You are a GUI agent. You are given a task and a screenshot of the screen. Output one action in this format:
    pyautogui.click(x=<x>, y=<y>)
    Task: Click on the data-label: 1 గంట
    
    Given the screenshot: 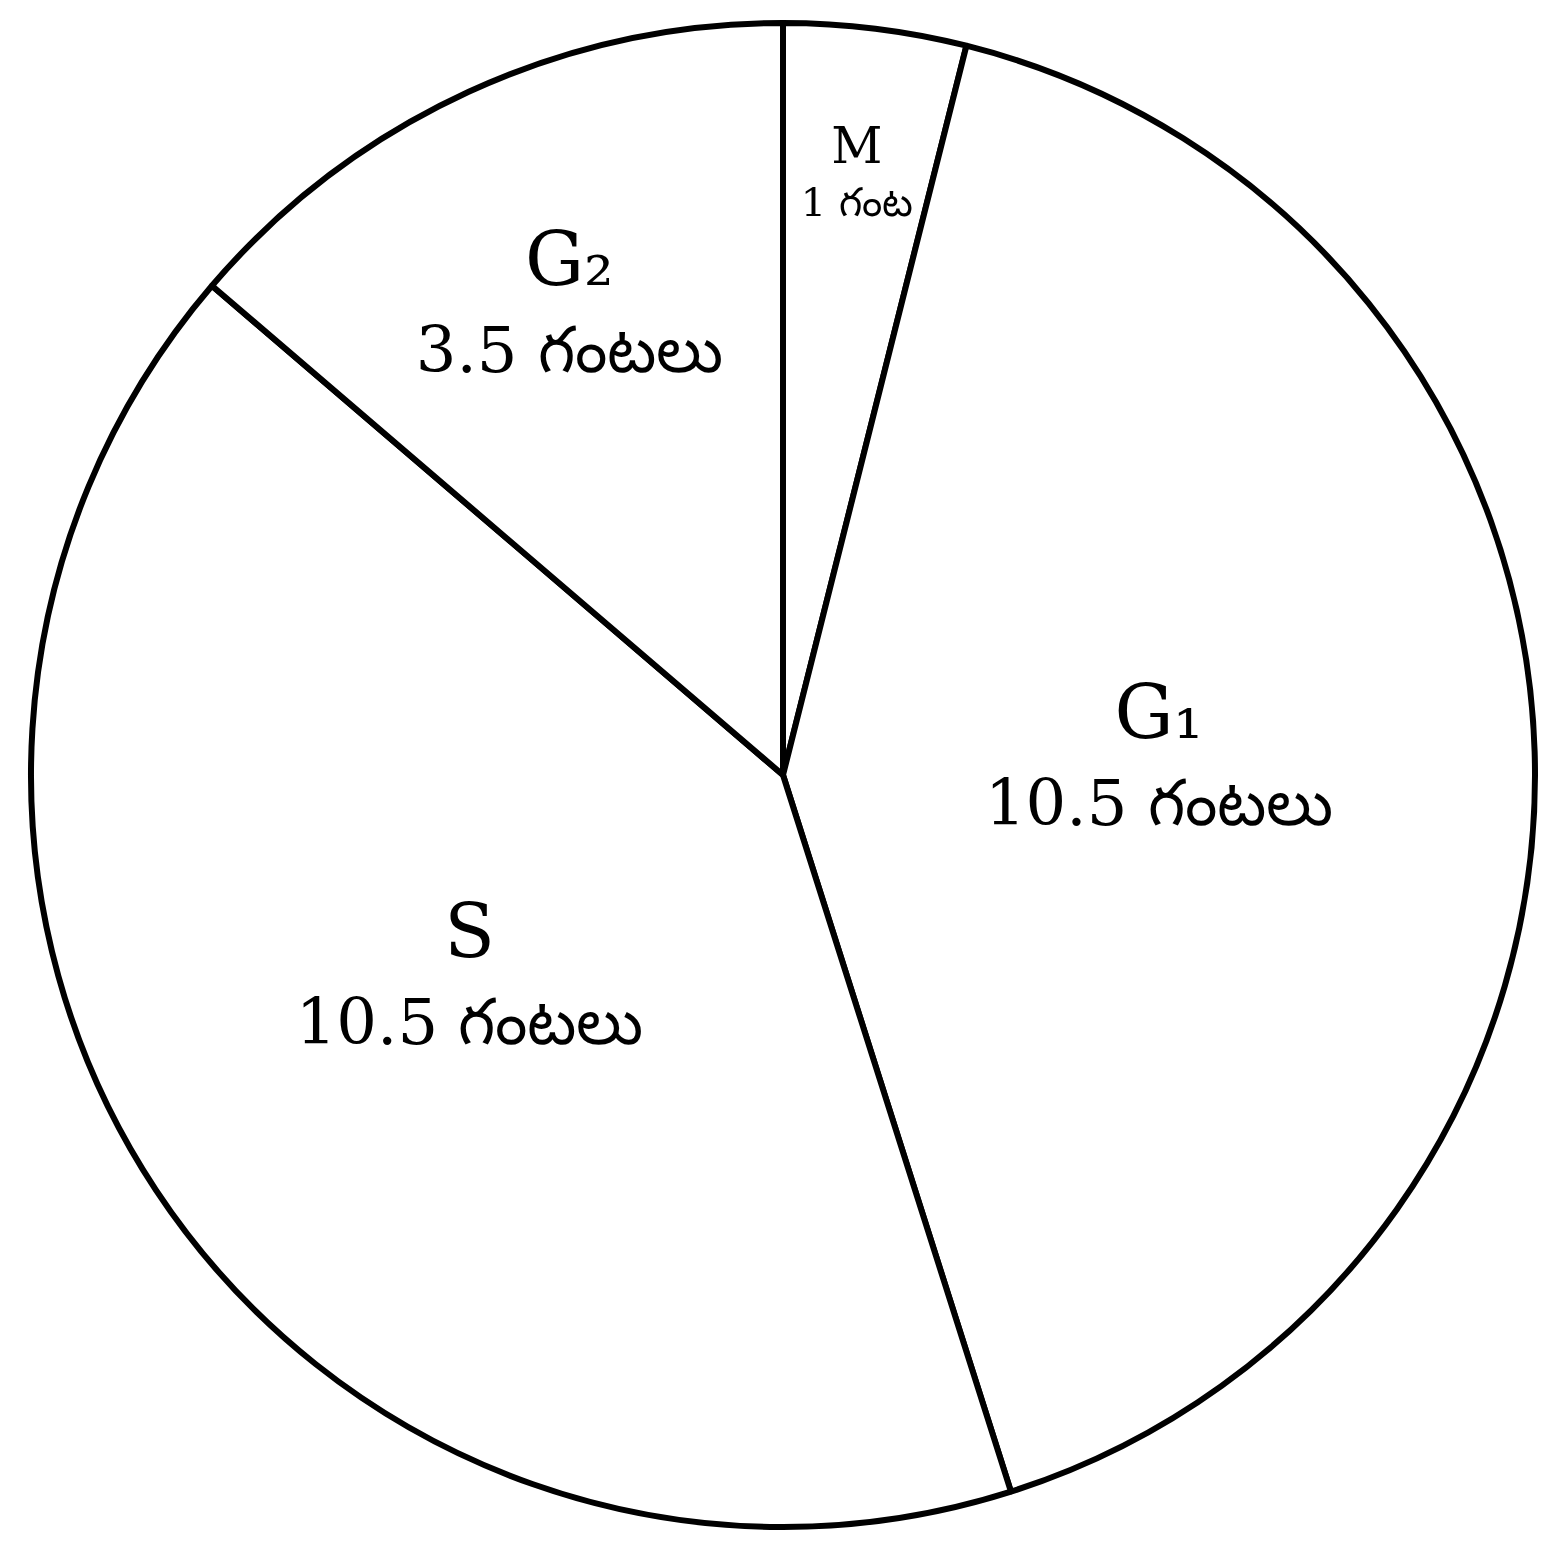 What is the action you would take?
    pyautogui.click(x=857, y=202)
    